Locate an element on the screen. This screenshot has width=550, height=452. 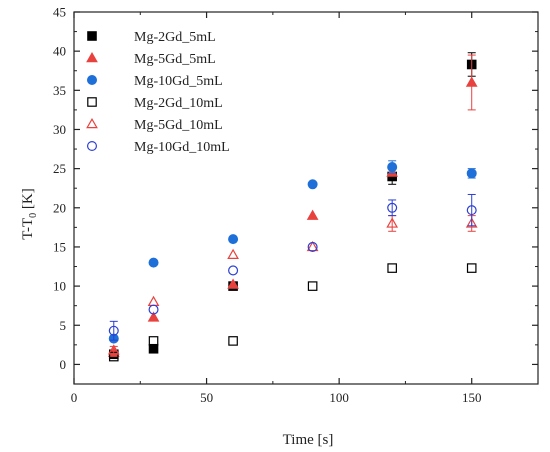
legend-label: Mg-10Gd_10mL is located at coordinates (182, 147).